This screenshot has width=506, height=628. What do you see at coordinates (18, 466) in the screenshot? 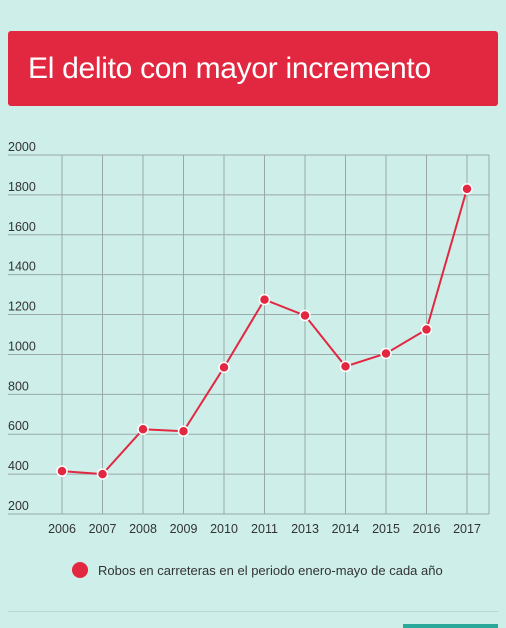
I see `y-tick-label: 400` at bounding box center [18, 466].